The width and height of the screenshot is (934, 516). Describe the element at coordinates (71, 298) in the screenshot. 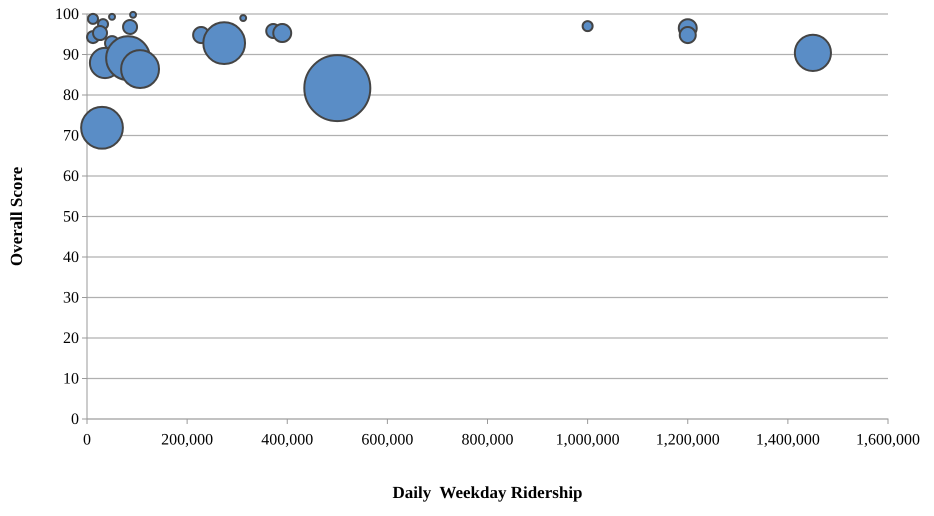

I see `y-tick-label: 30` at that location.